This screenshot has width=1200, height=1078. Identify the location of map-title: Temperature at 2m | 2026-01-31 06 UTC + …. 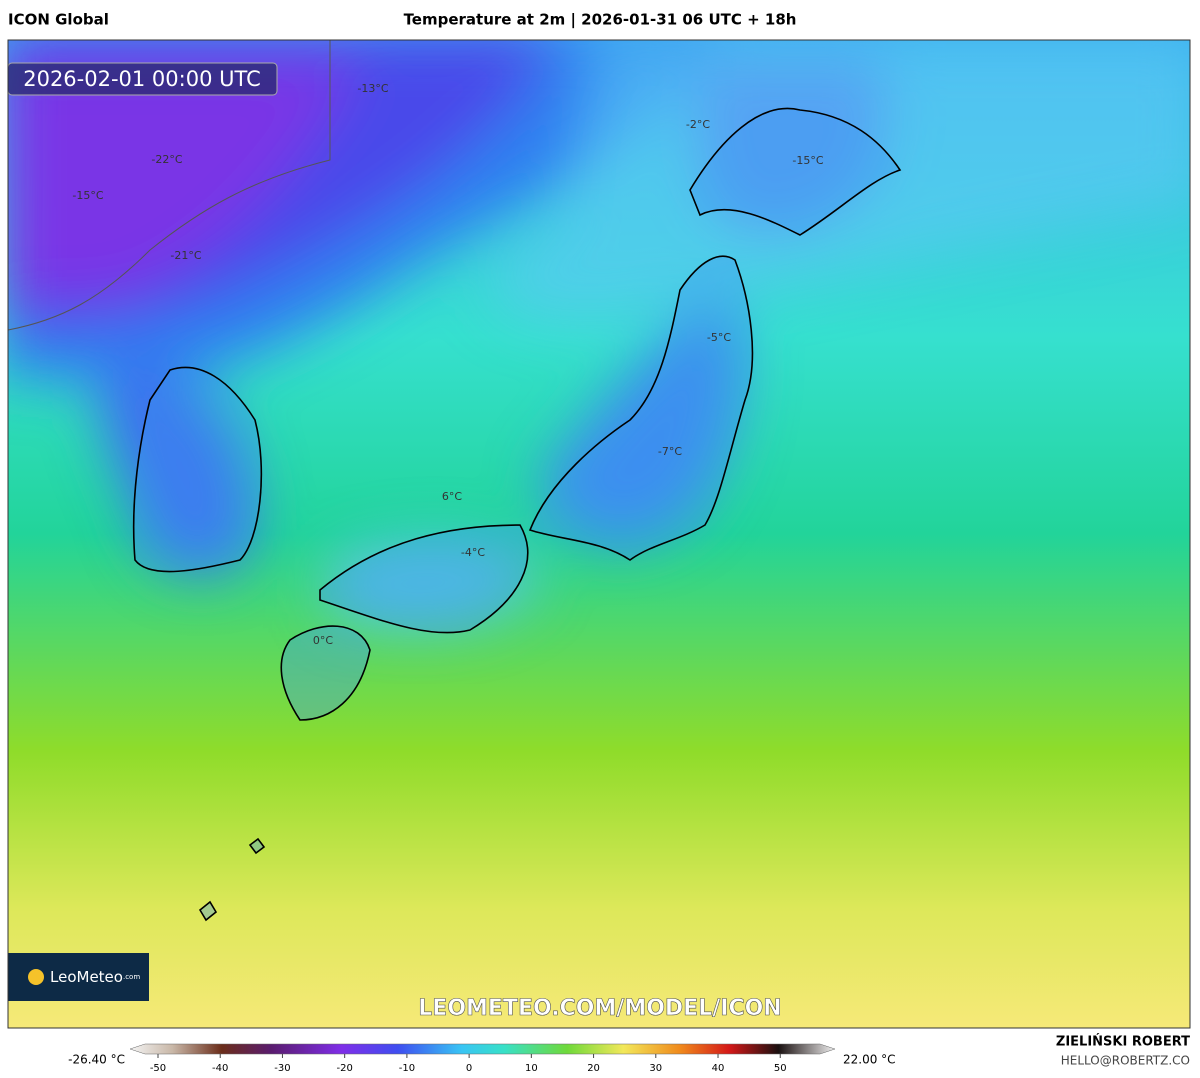
(600, 20).